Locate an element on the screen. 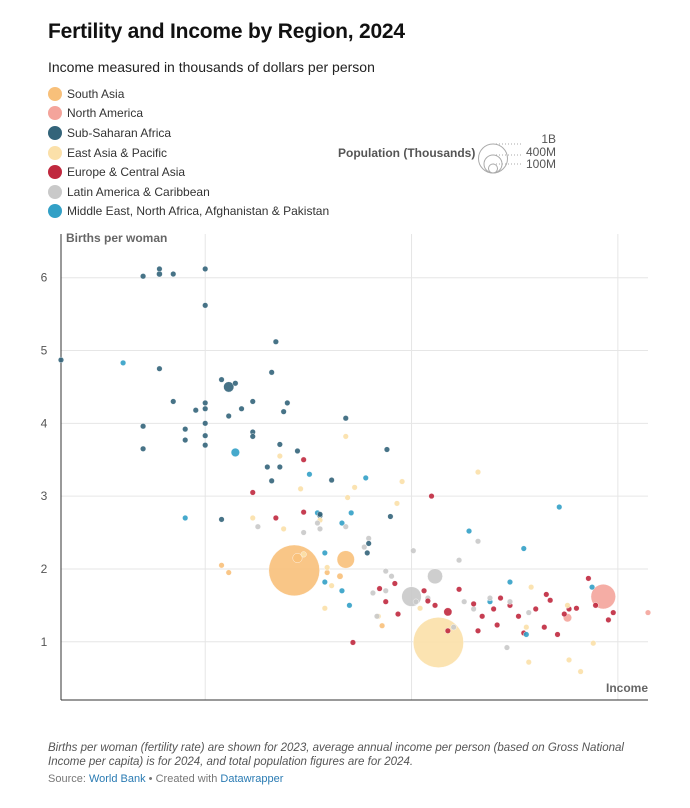  legend-item: Sub-Saharan Africa is located at coordinates (188, 133).